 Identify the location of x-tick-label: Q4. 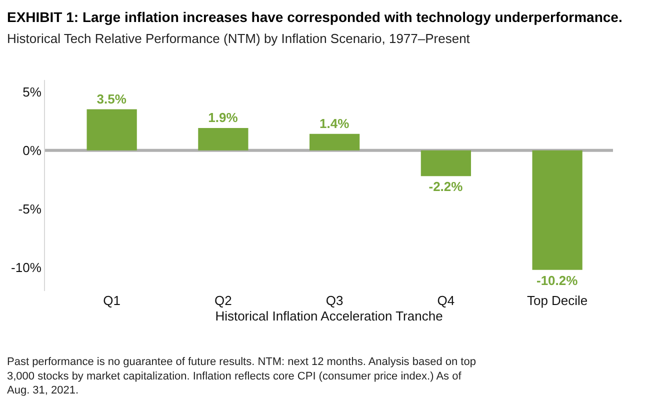
(446, 300).